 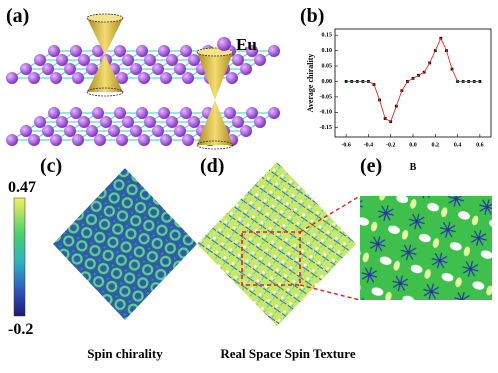 What do you see at coordinates (22, 187) in the screenshot?
I see `colorbar-max: 0.47` at bounding box center [22, 187].